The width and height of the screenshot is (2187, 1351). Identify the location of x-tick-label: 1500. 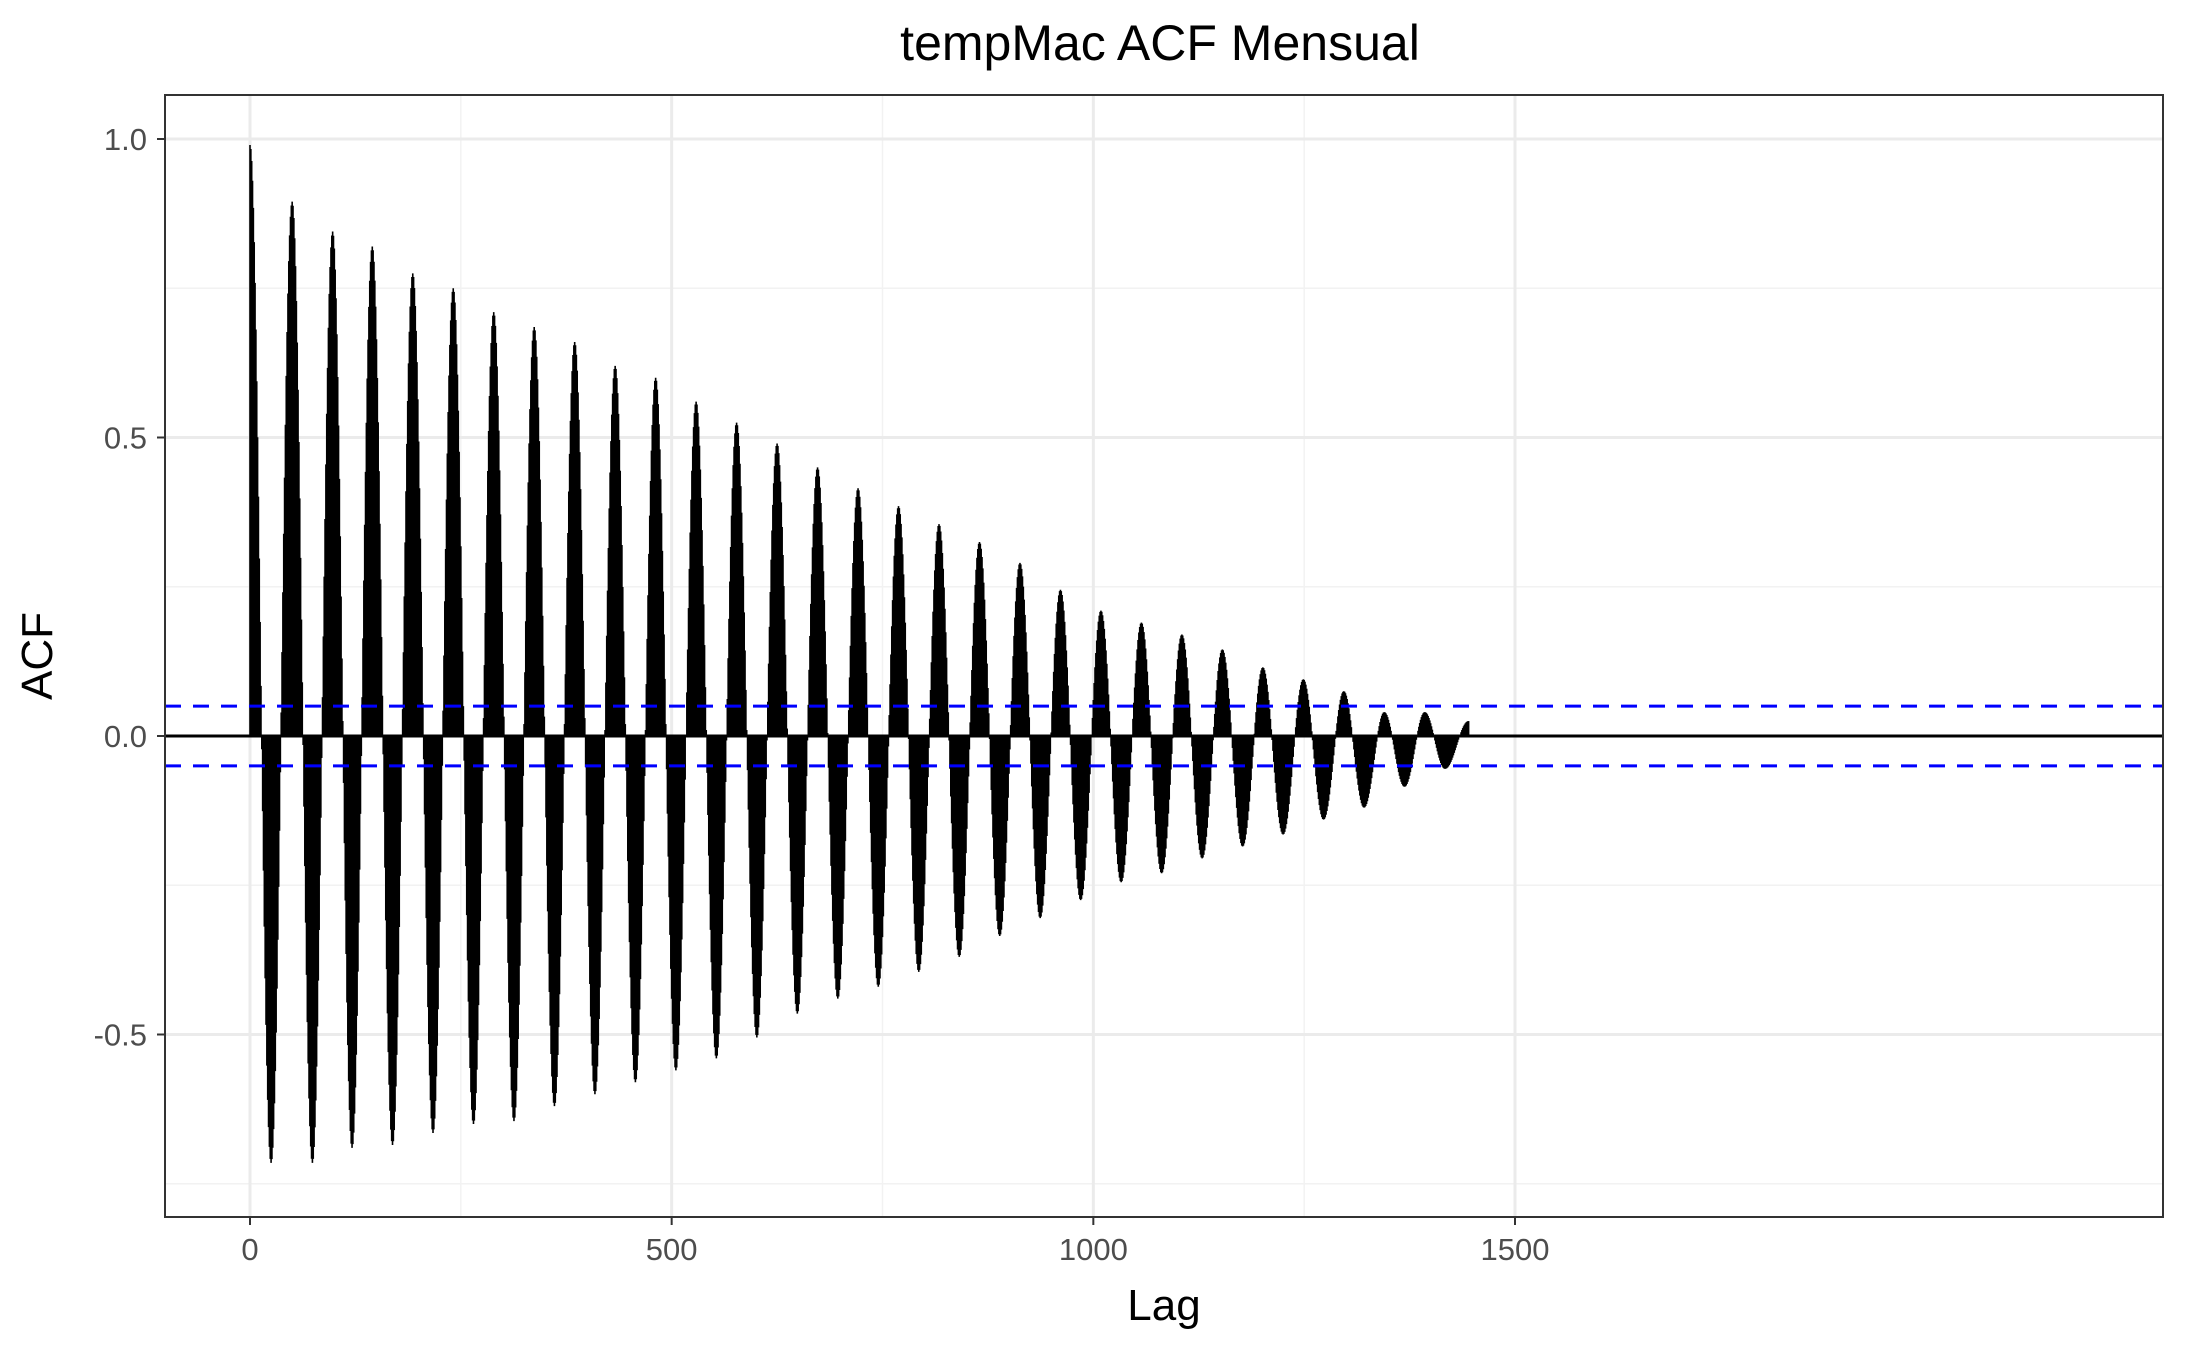
(1515, 1249).